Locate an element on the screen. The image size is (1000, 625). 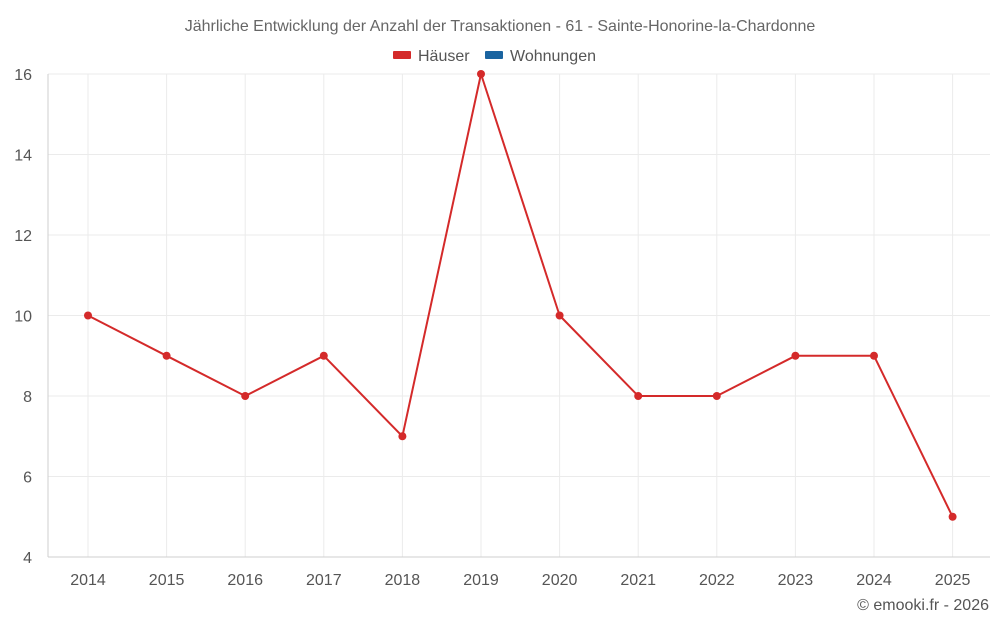
y-tick-label: 12 is located at coordinates (23, 236).